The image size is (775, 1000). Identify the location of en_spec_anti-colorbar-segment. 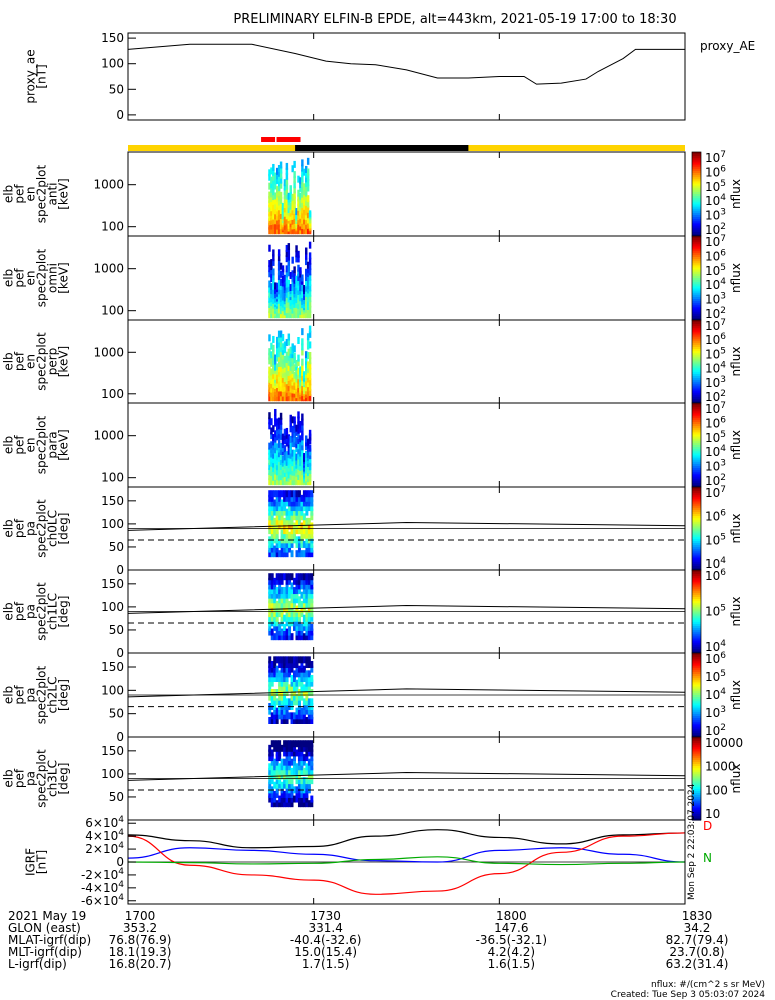
(696, 197).